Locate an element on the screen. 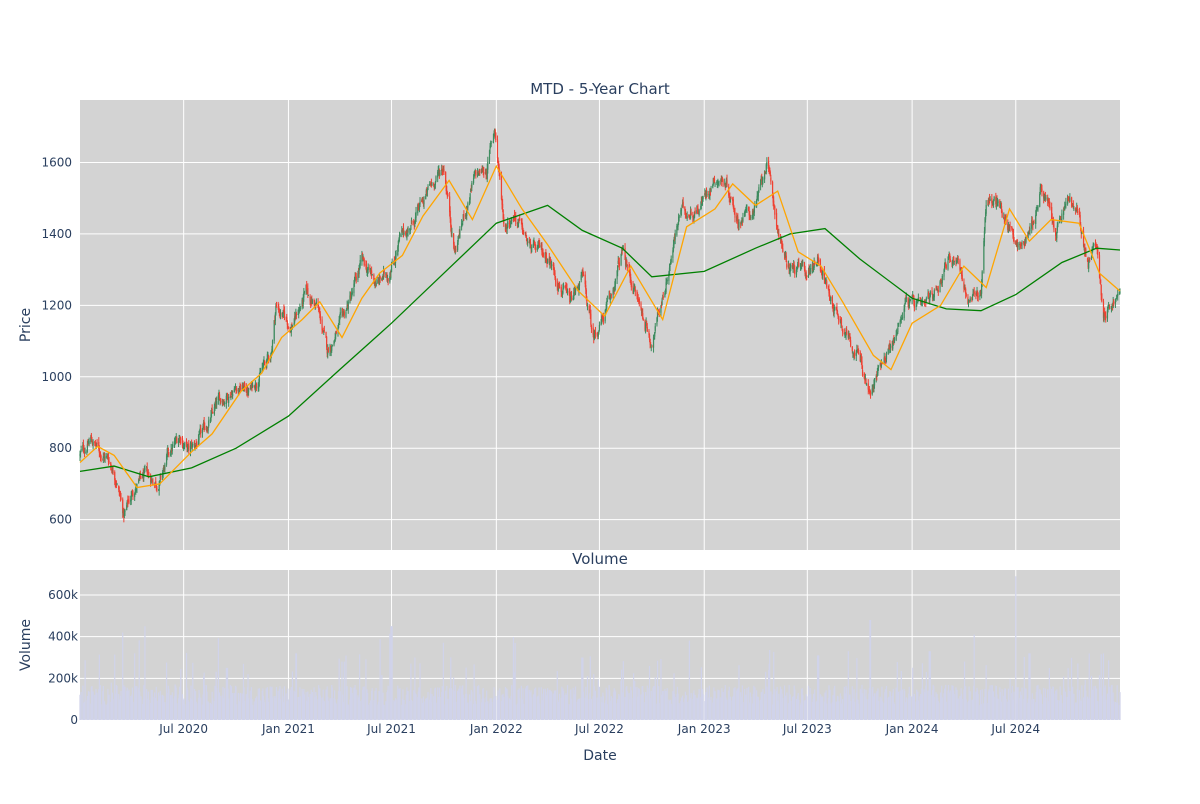 Image resolution: width=1200 pixels, height=804 pixels. x-axis-label: Date is located at coordinates (599, 756).